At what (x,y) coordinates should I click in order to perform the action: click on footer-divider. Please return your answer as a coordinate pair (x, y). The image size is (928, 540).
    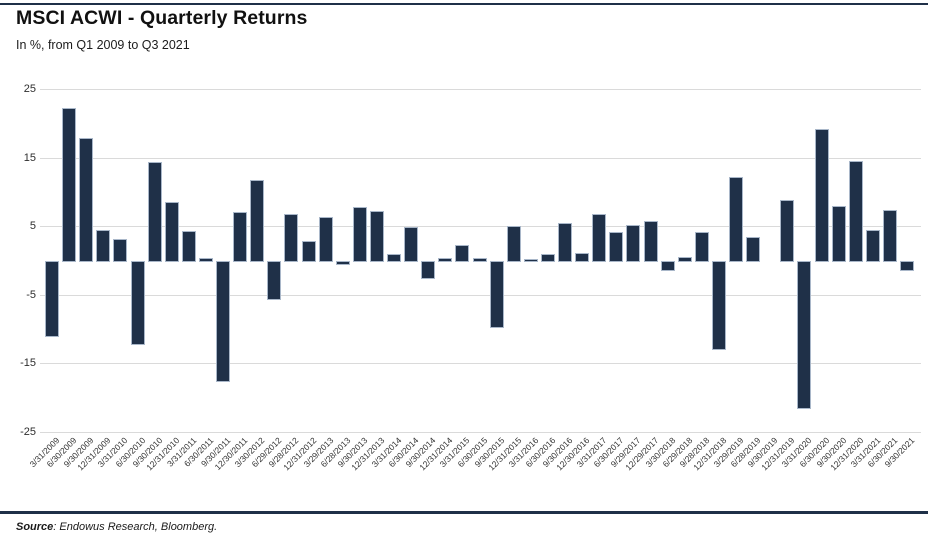
    Looking at the image, I should click on (464, 512).